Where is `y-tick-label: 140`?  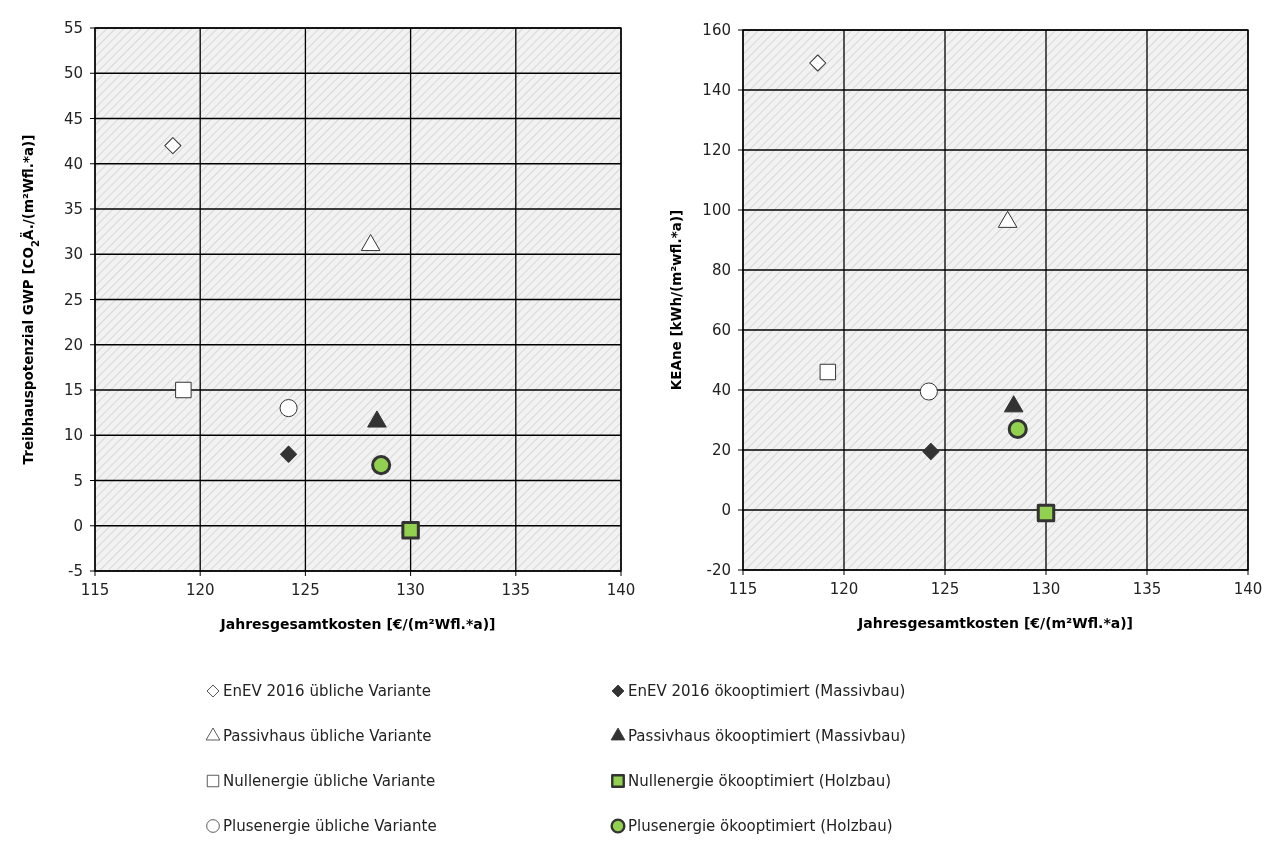 y-tick-label: 140 is located at coordinates (716, 90).